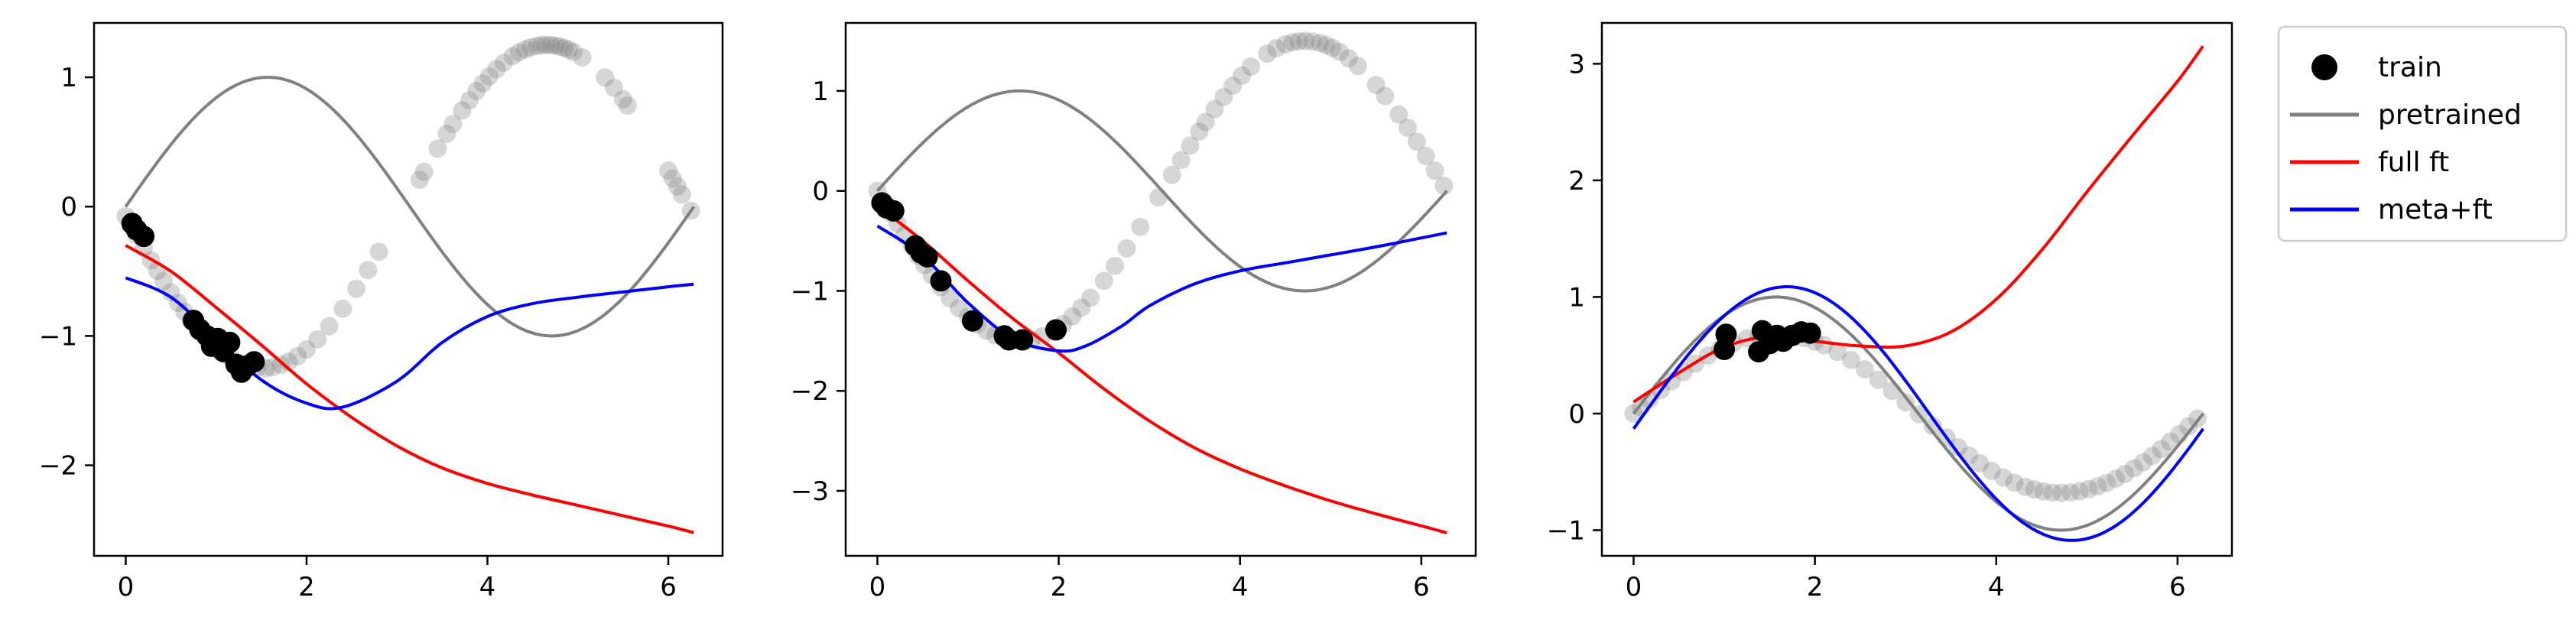  I want to click on legend-frame, so click(2422, 133).